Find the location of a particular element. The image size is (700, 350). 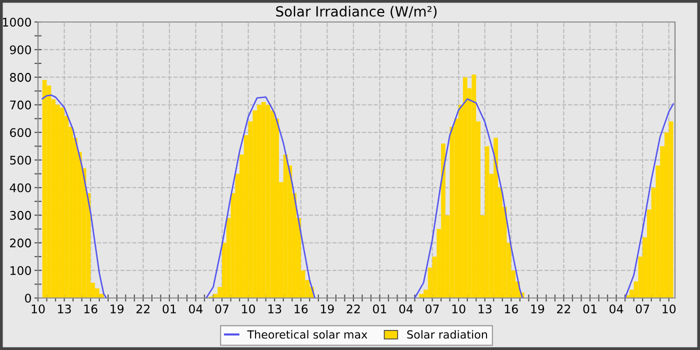

y-tick-label: 500 is located at coordinates (20, 160).